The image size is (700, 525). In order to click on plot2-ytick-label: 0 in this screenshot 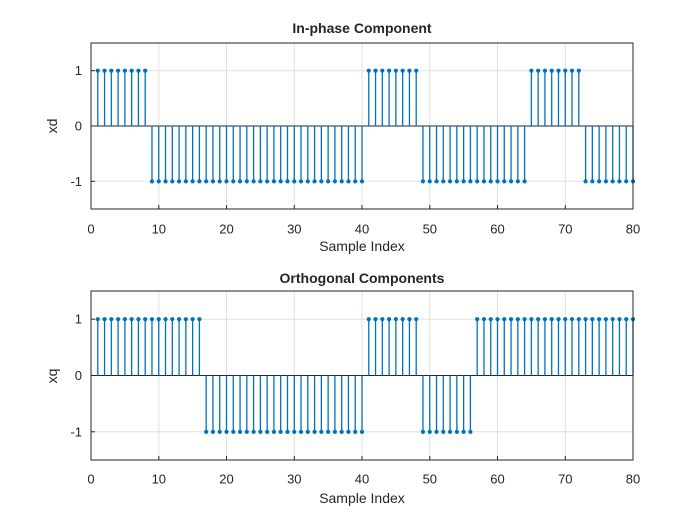, I will do `click(78, 375)`.